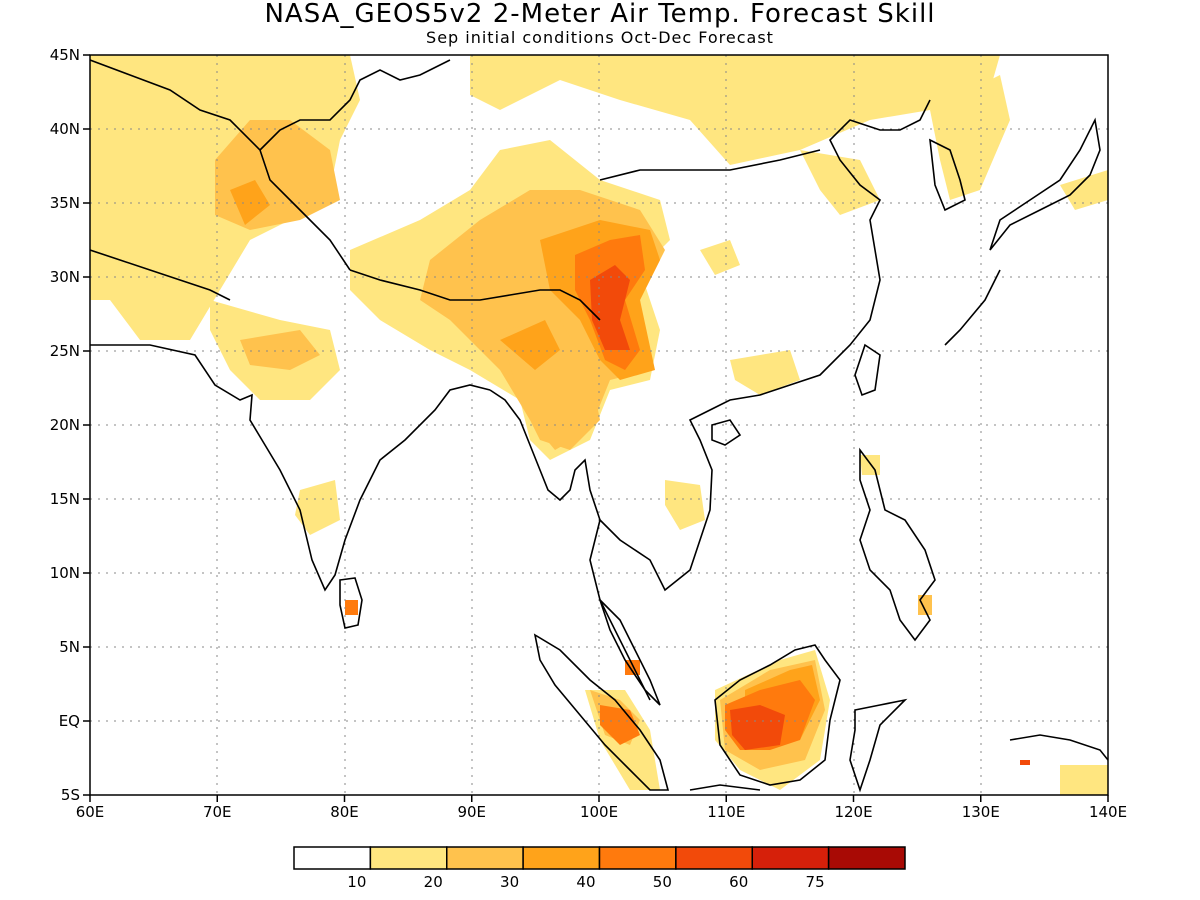  I want to click on y-tick-label: 35N, so click(65, 203).